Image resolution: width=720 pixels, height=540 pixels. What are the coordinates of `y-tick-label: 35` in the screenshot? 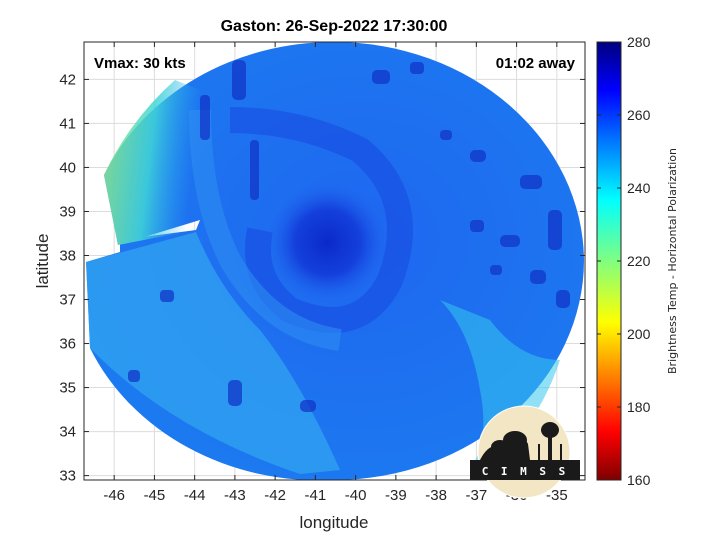 It's located at (67, 388).